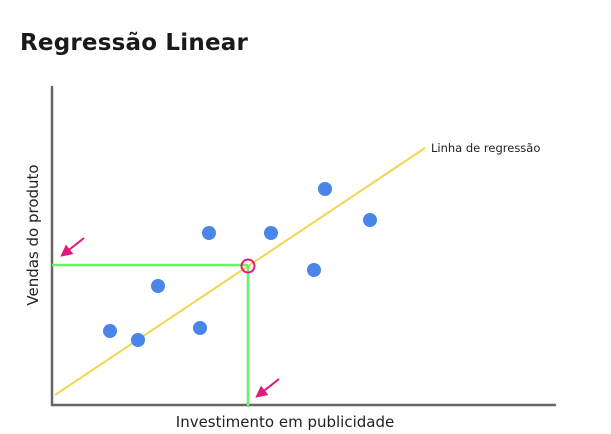 This screenshot has width=611, height=434. What do you see at coordinates (267, 388) in the screenshot?
I see `x-pointer-arrow-icon` at bounding box center [267, 388].